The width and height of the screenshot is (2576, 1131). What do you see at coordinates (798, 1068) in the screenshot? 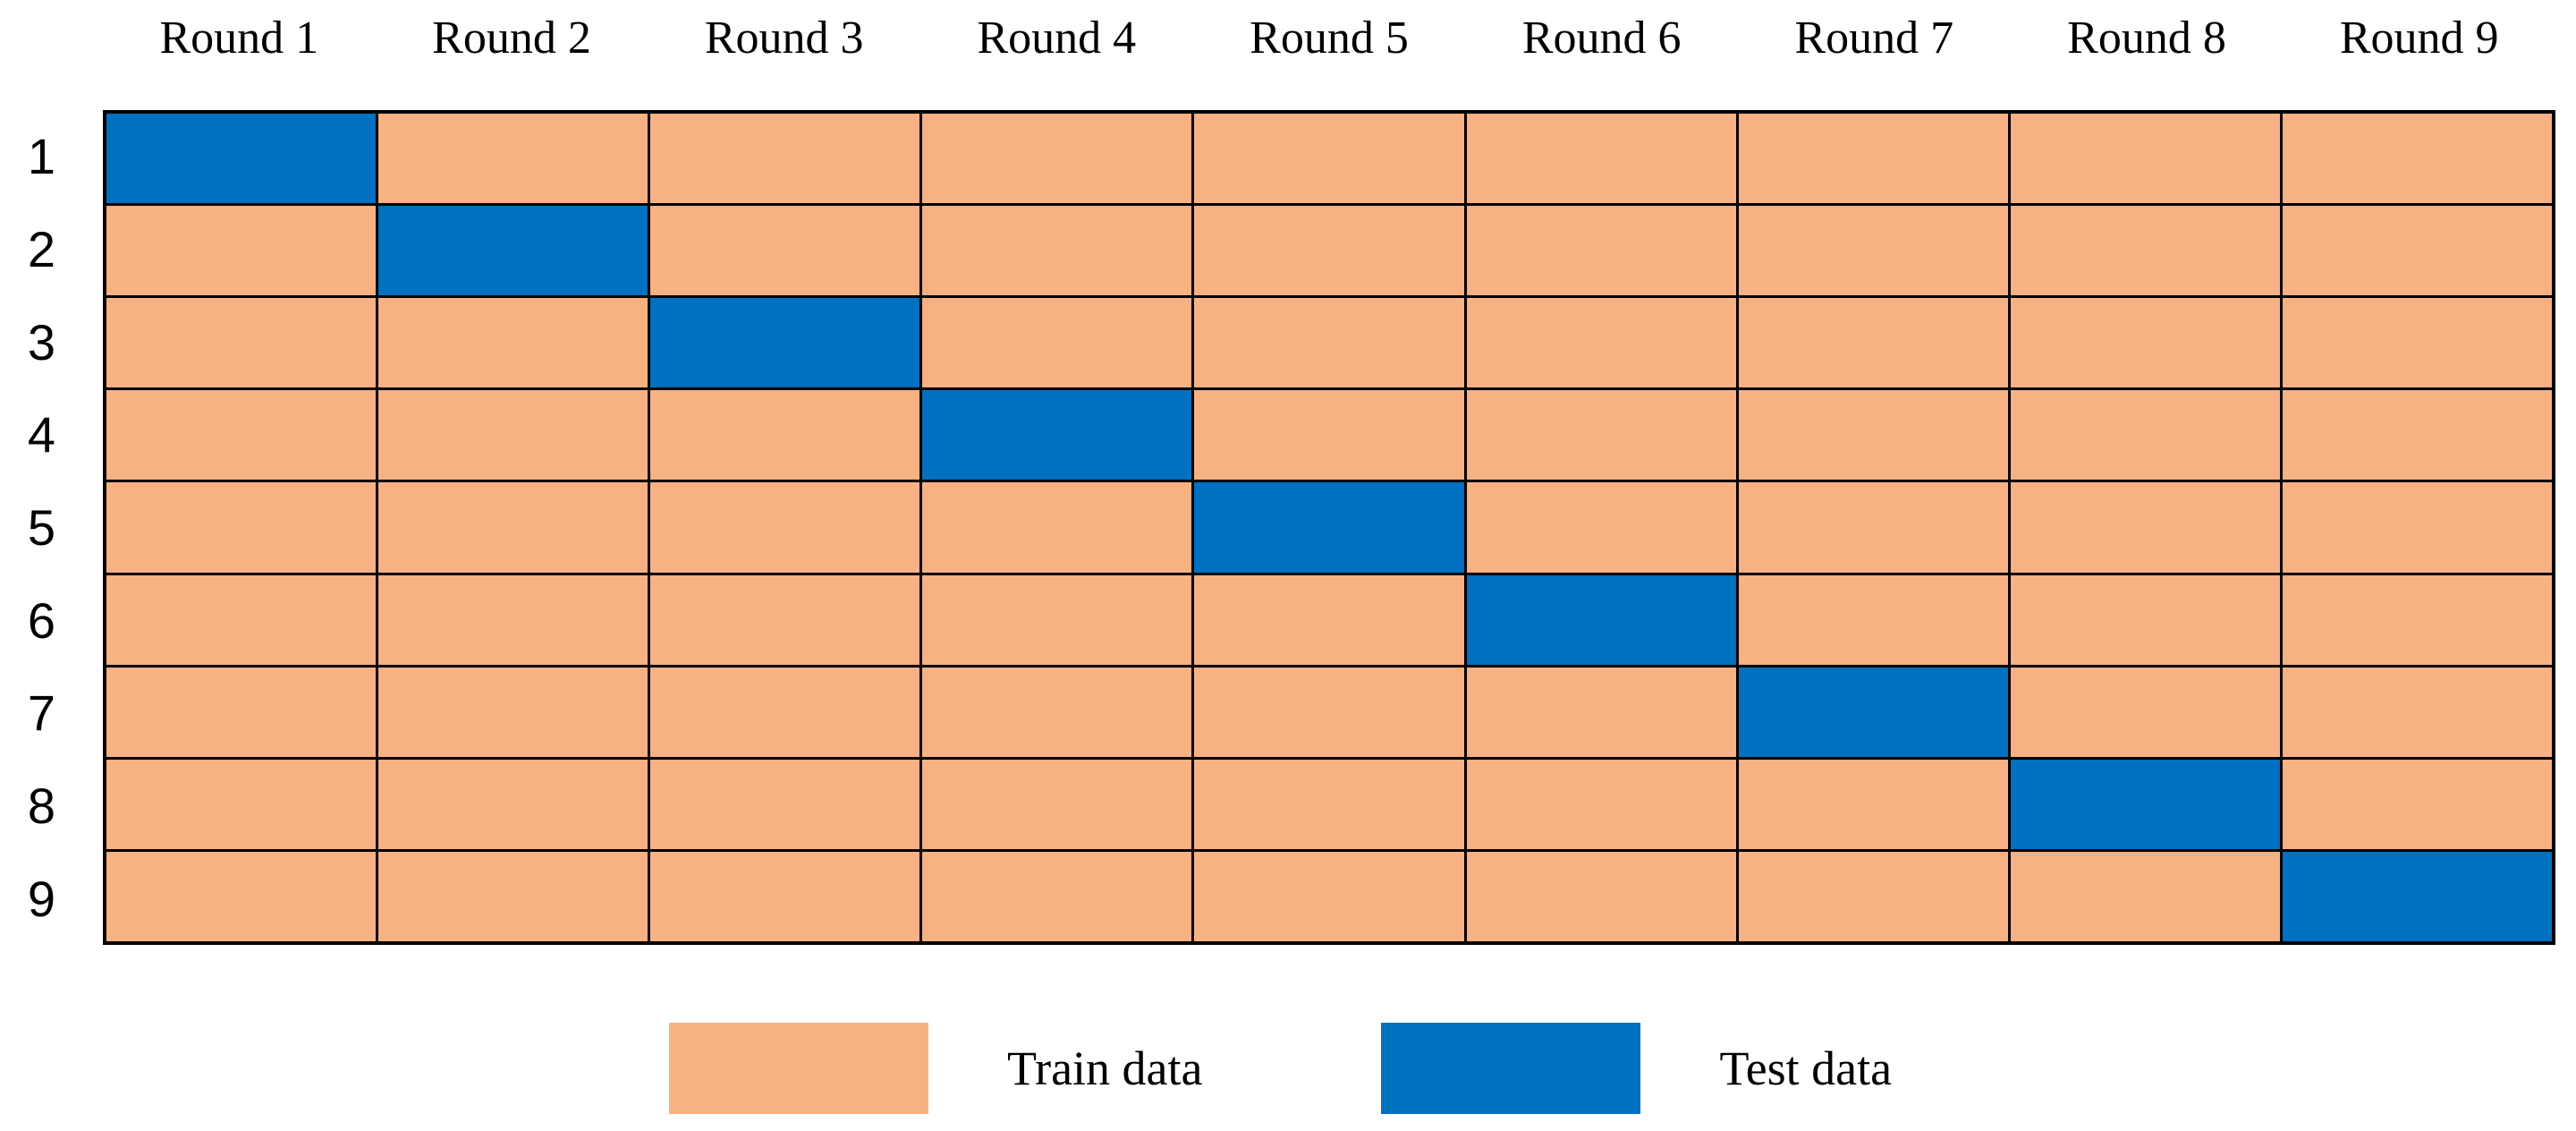
I see `train-data-swatch` at bounding box center [798, 1068].